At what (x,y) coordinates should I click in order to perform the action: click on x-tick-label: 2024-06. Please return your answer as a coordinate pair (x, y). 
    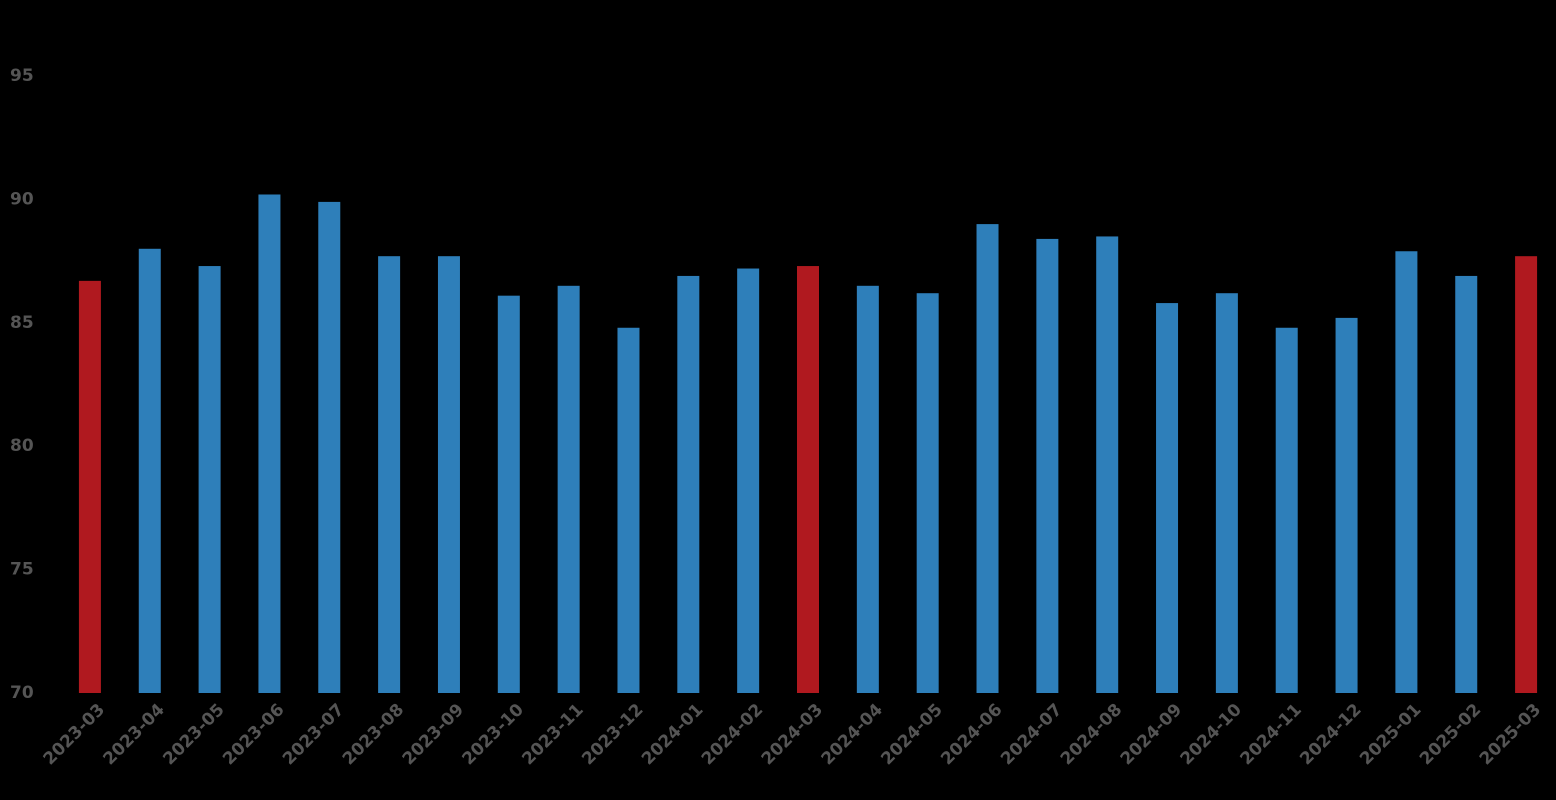
    Looking at the image, I should click on (971, 734).